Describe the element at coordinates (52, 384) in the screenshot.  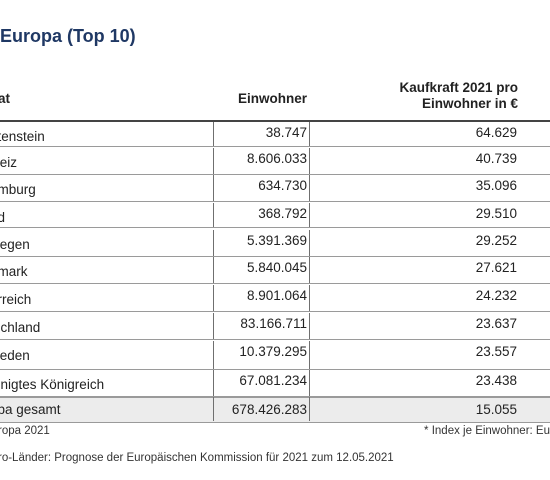
I see `cell-state: einigtes Königreich` at that location.